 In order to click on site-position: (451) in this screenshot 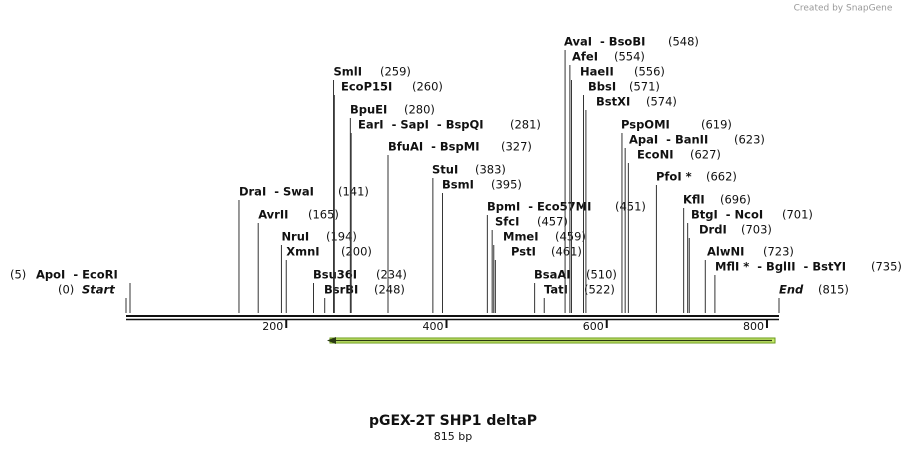, I will do `click(630, 207)`.